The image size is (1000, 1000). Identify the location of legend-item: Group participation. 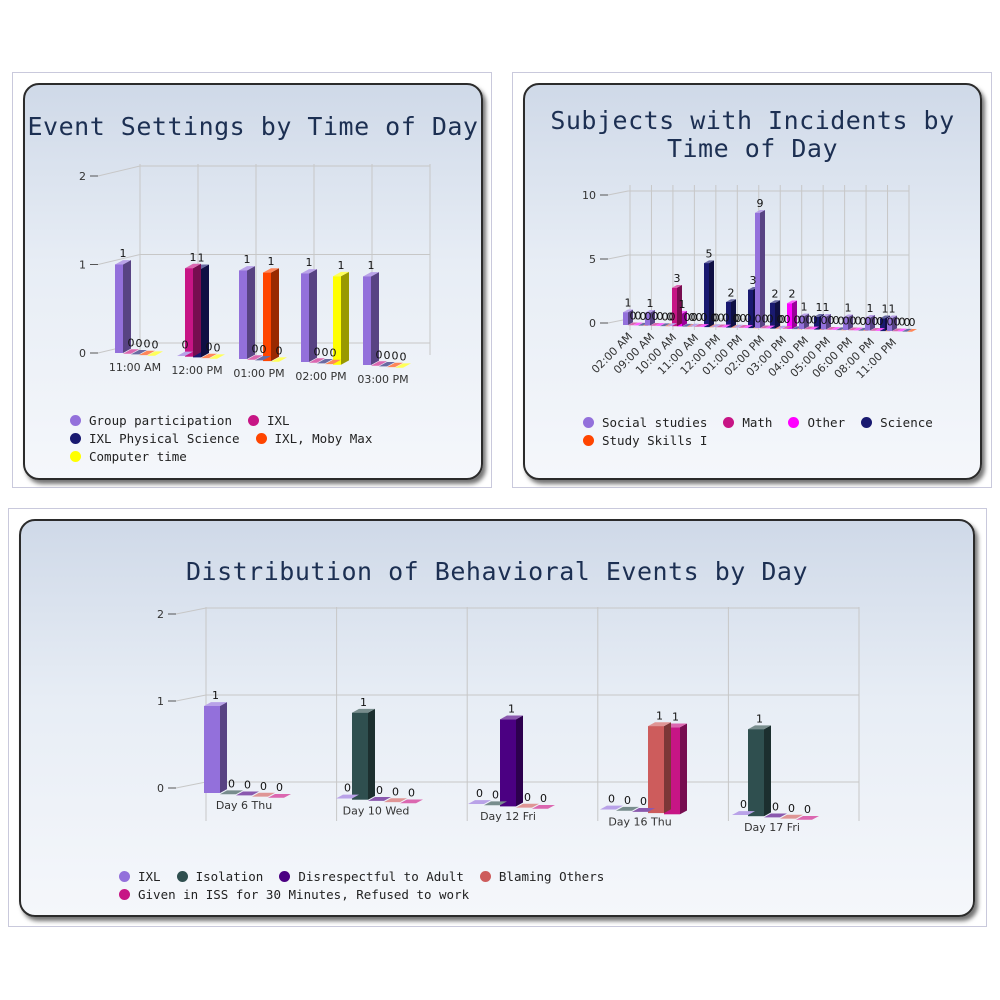
(151, 420).